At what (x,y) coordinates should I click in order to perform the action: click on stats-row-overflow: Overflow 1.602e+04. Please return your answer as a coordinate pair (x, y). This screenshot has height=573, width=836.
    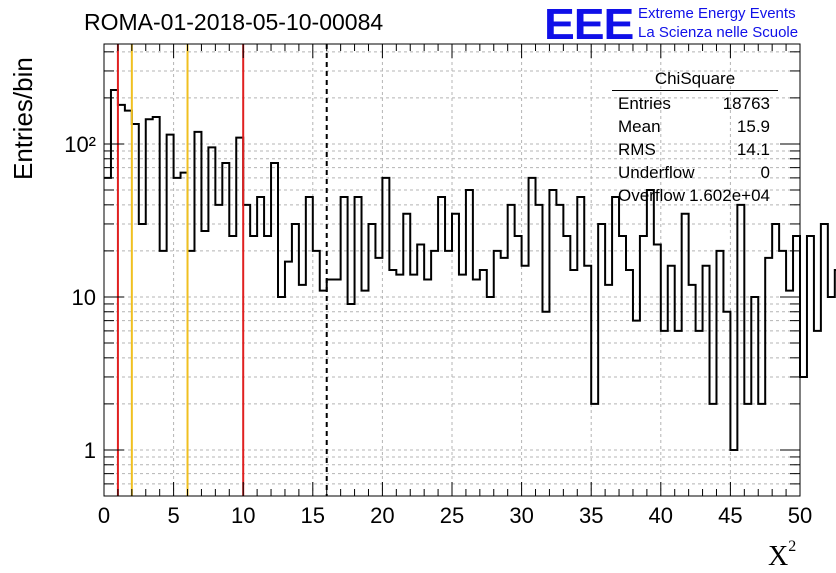
    Looking at the image, I should click on (695, 195).